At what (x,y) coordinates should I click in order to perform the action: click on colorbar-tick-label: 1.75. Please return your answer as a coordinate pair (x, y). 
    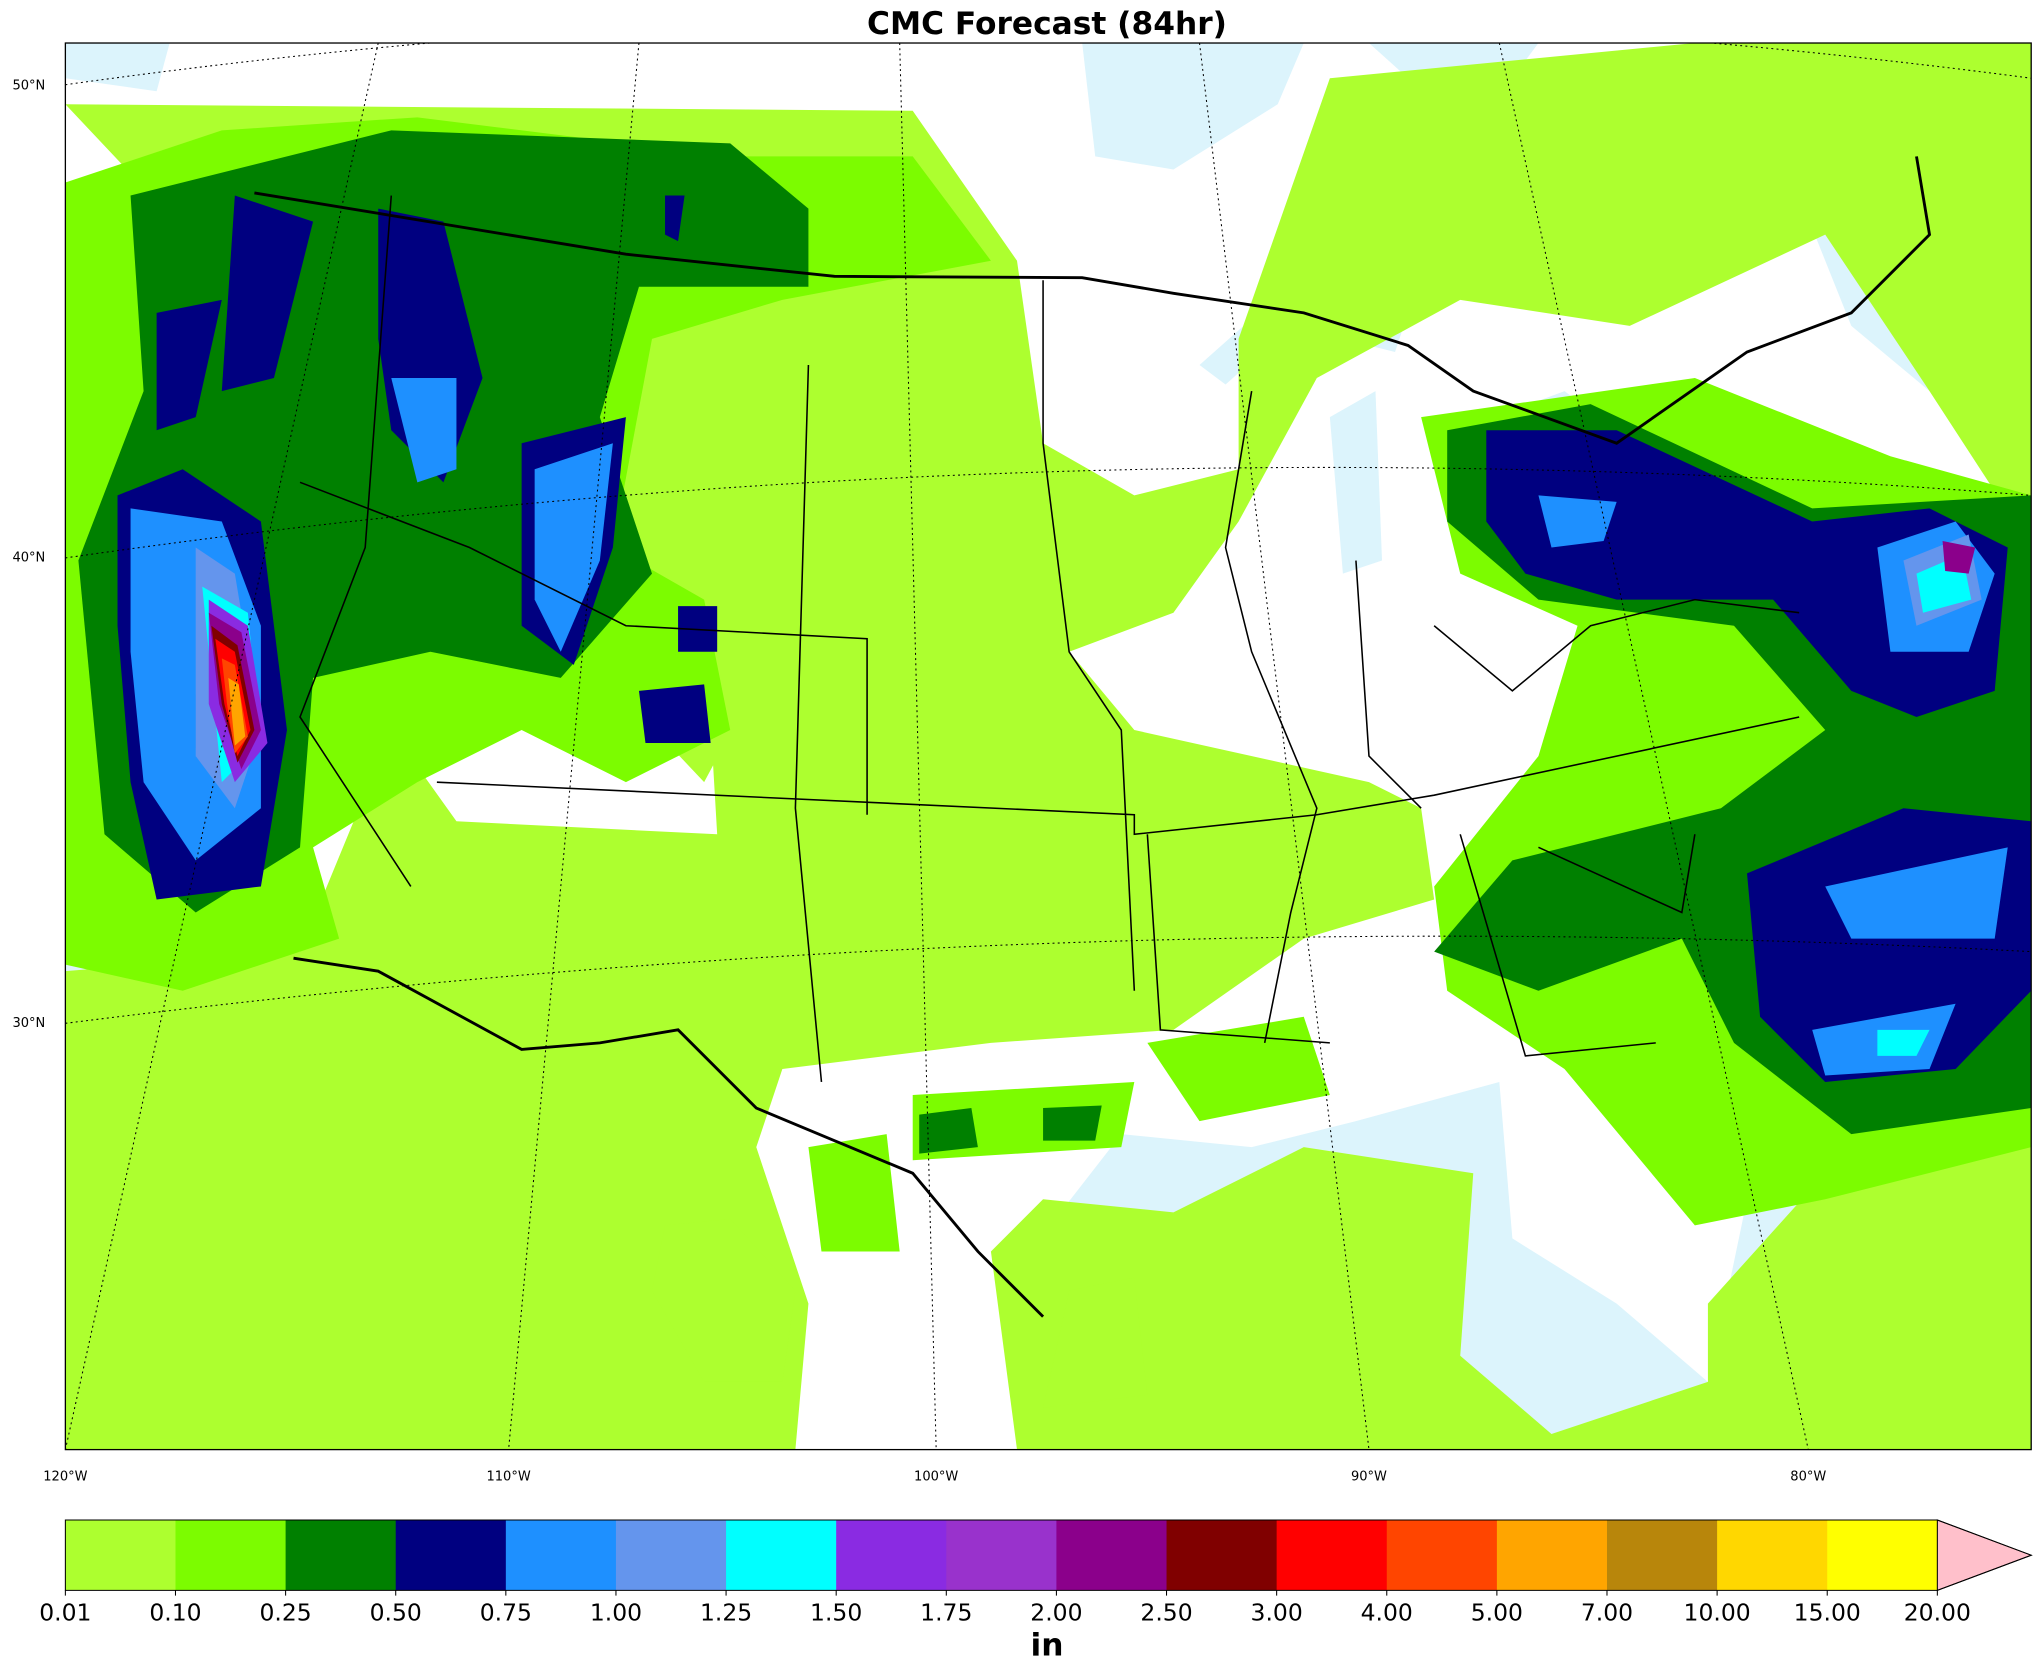
    Looking at the image, I should click on (946, 1612).